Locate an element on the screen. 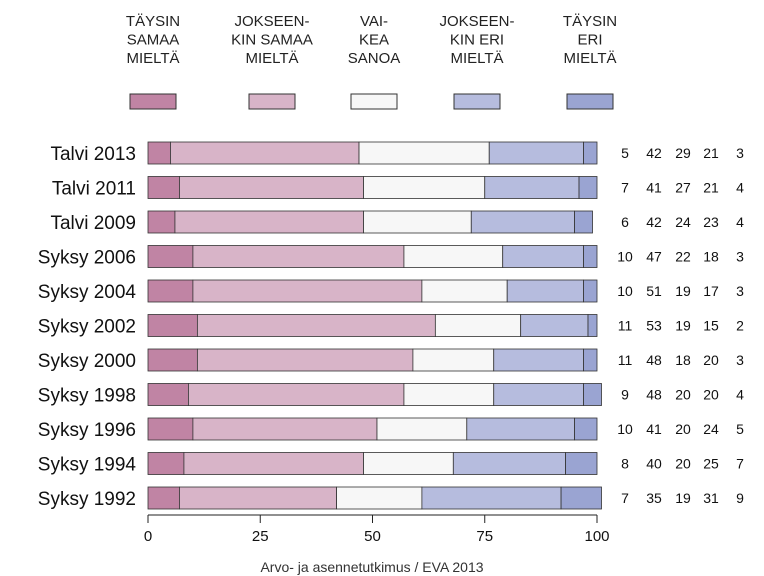 The width and height of the screenshot is (764, 576). value-label: 9 is located at coordinates (740, 498).